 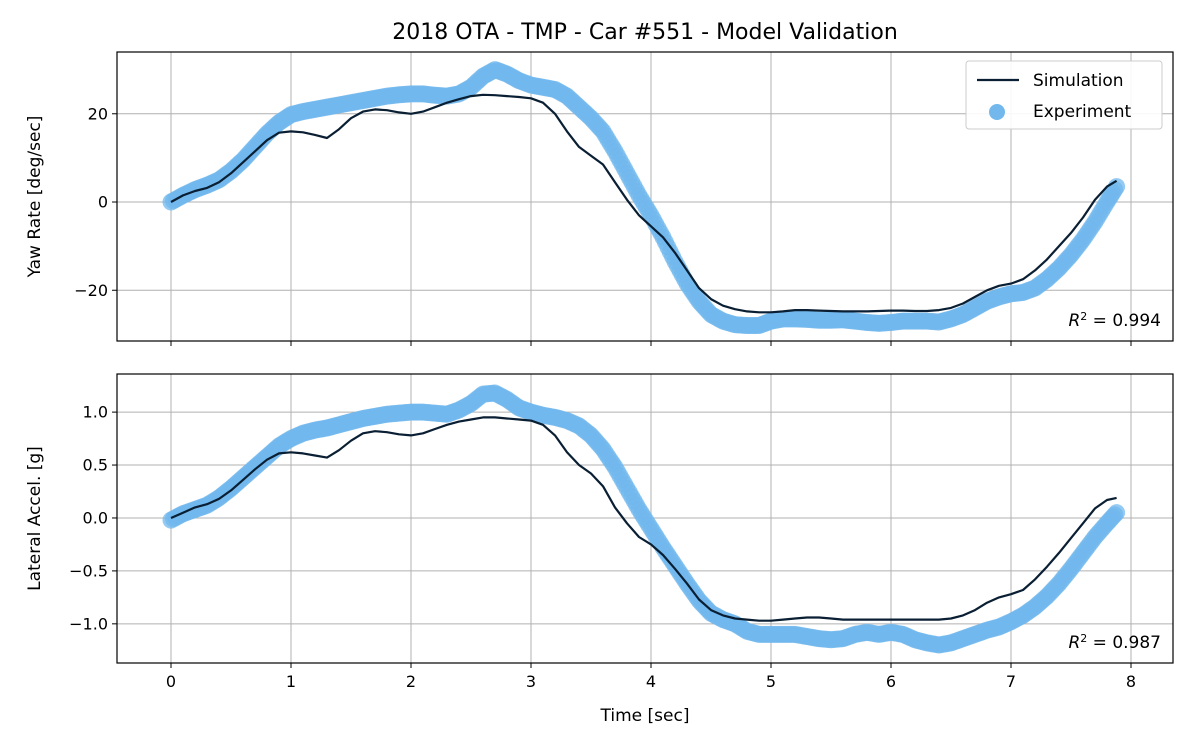 What do you see at coordinates (651, 681) in the screenshot?
I see `lateral-accel-x-tick-label: 4` at bounding box center [651, 681].